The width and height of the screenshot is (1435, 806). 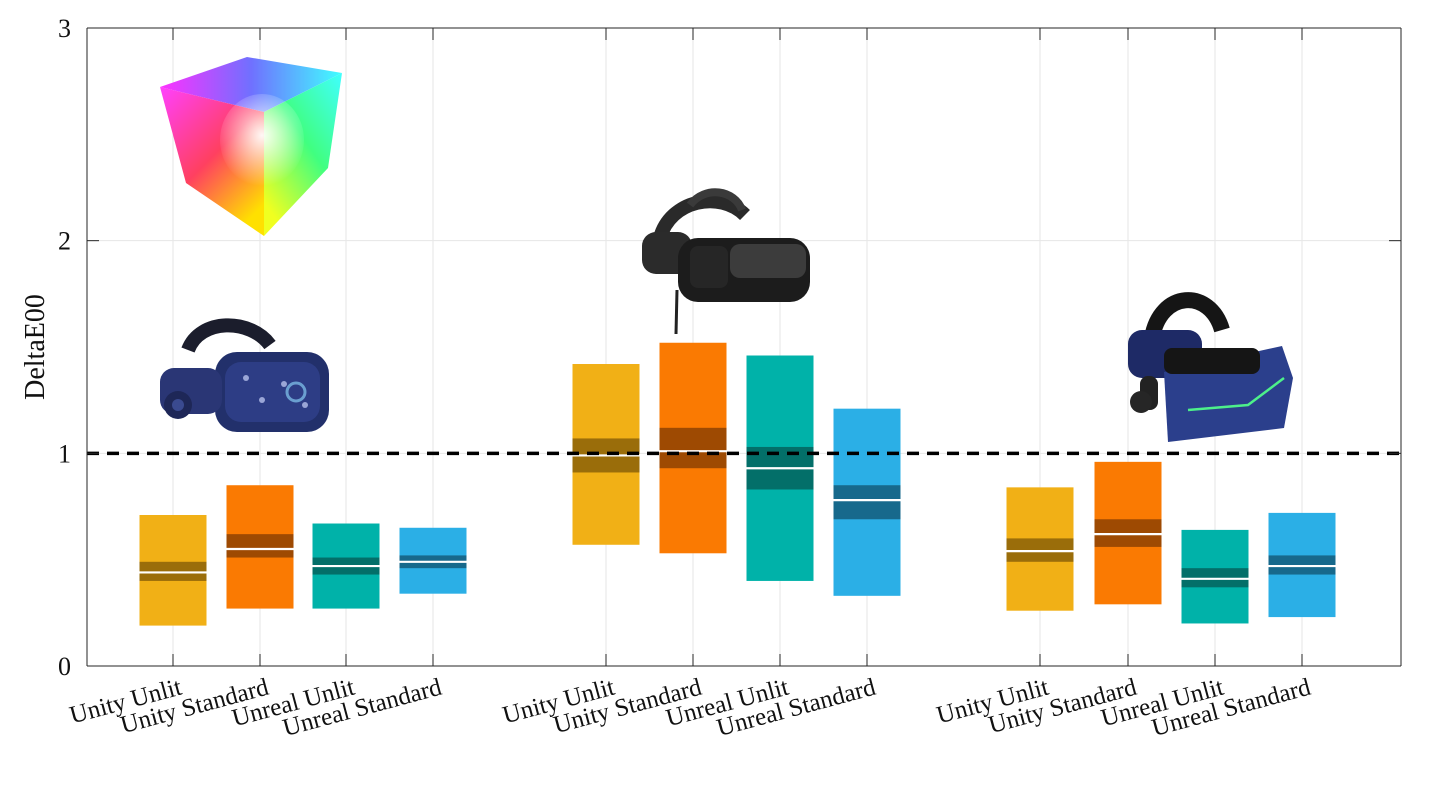 I want to click on y-tick-label-2: 2, so click(x=64, y=241).